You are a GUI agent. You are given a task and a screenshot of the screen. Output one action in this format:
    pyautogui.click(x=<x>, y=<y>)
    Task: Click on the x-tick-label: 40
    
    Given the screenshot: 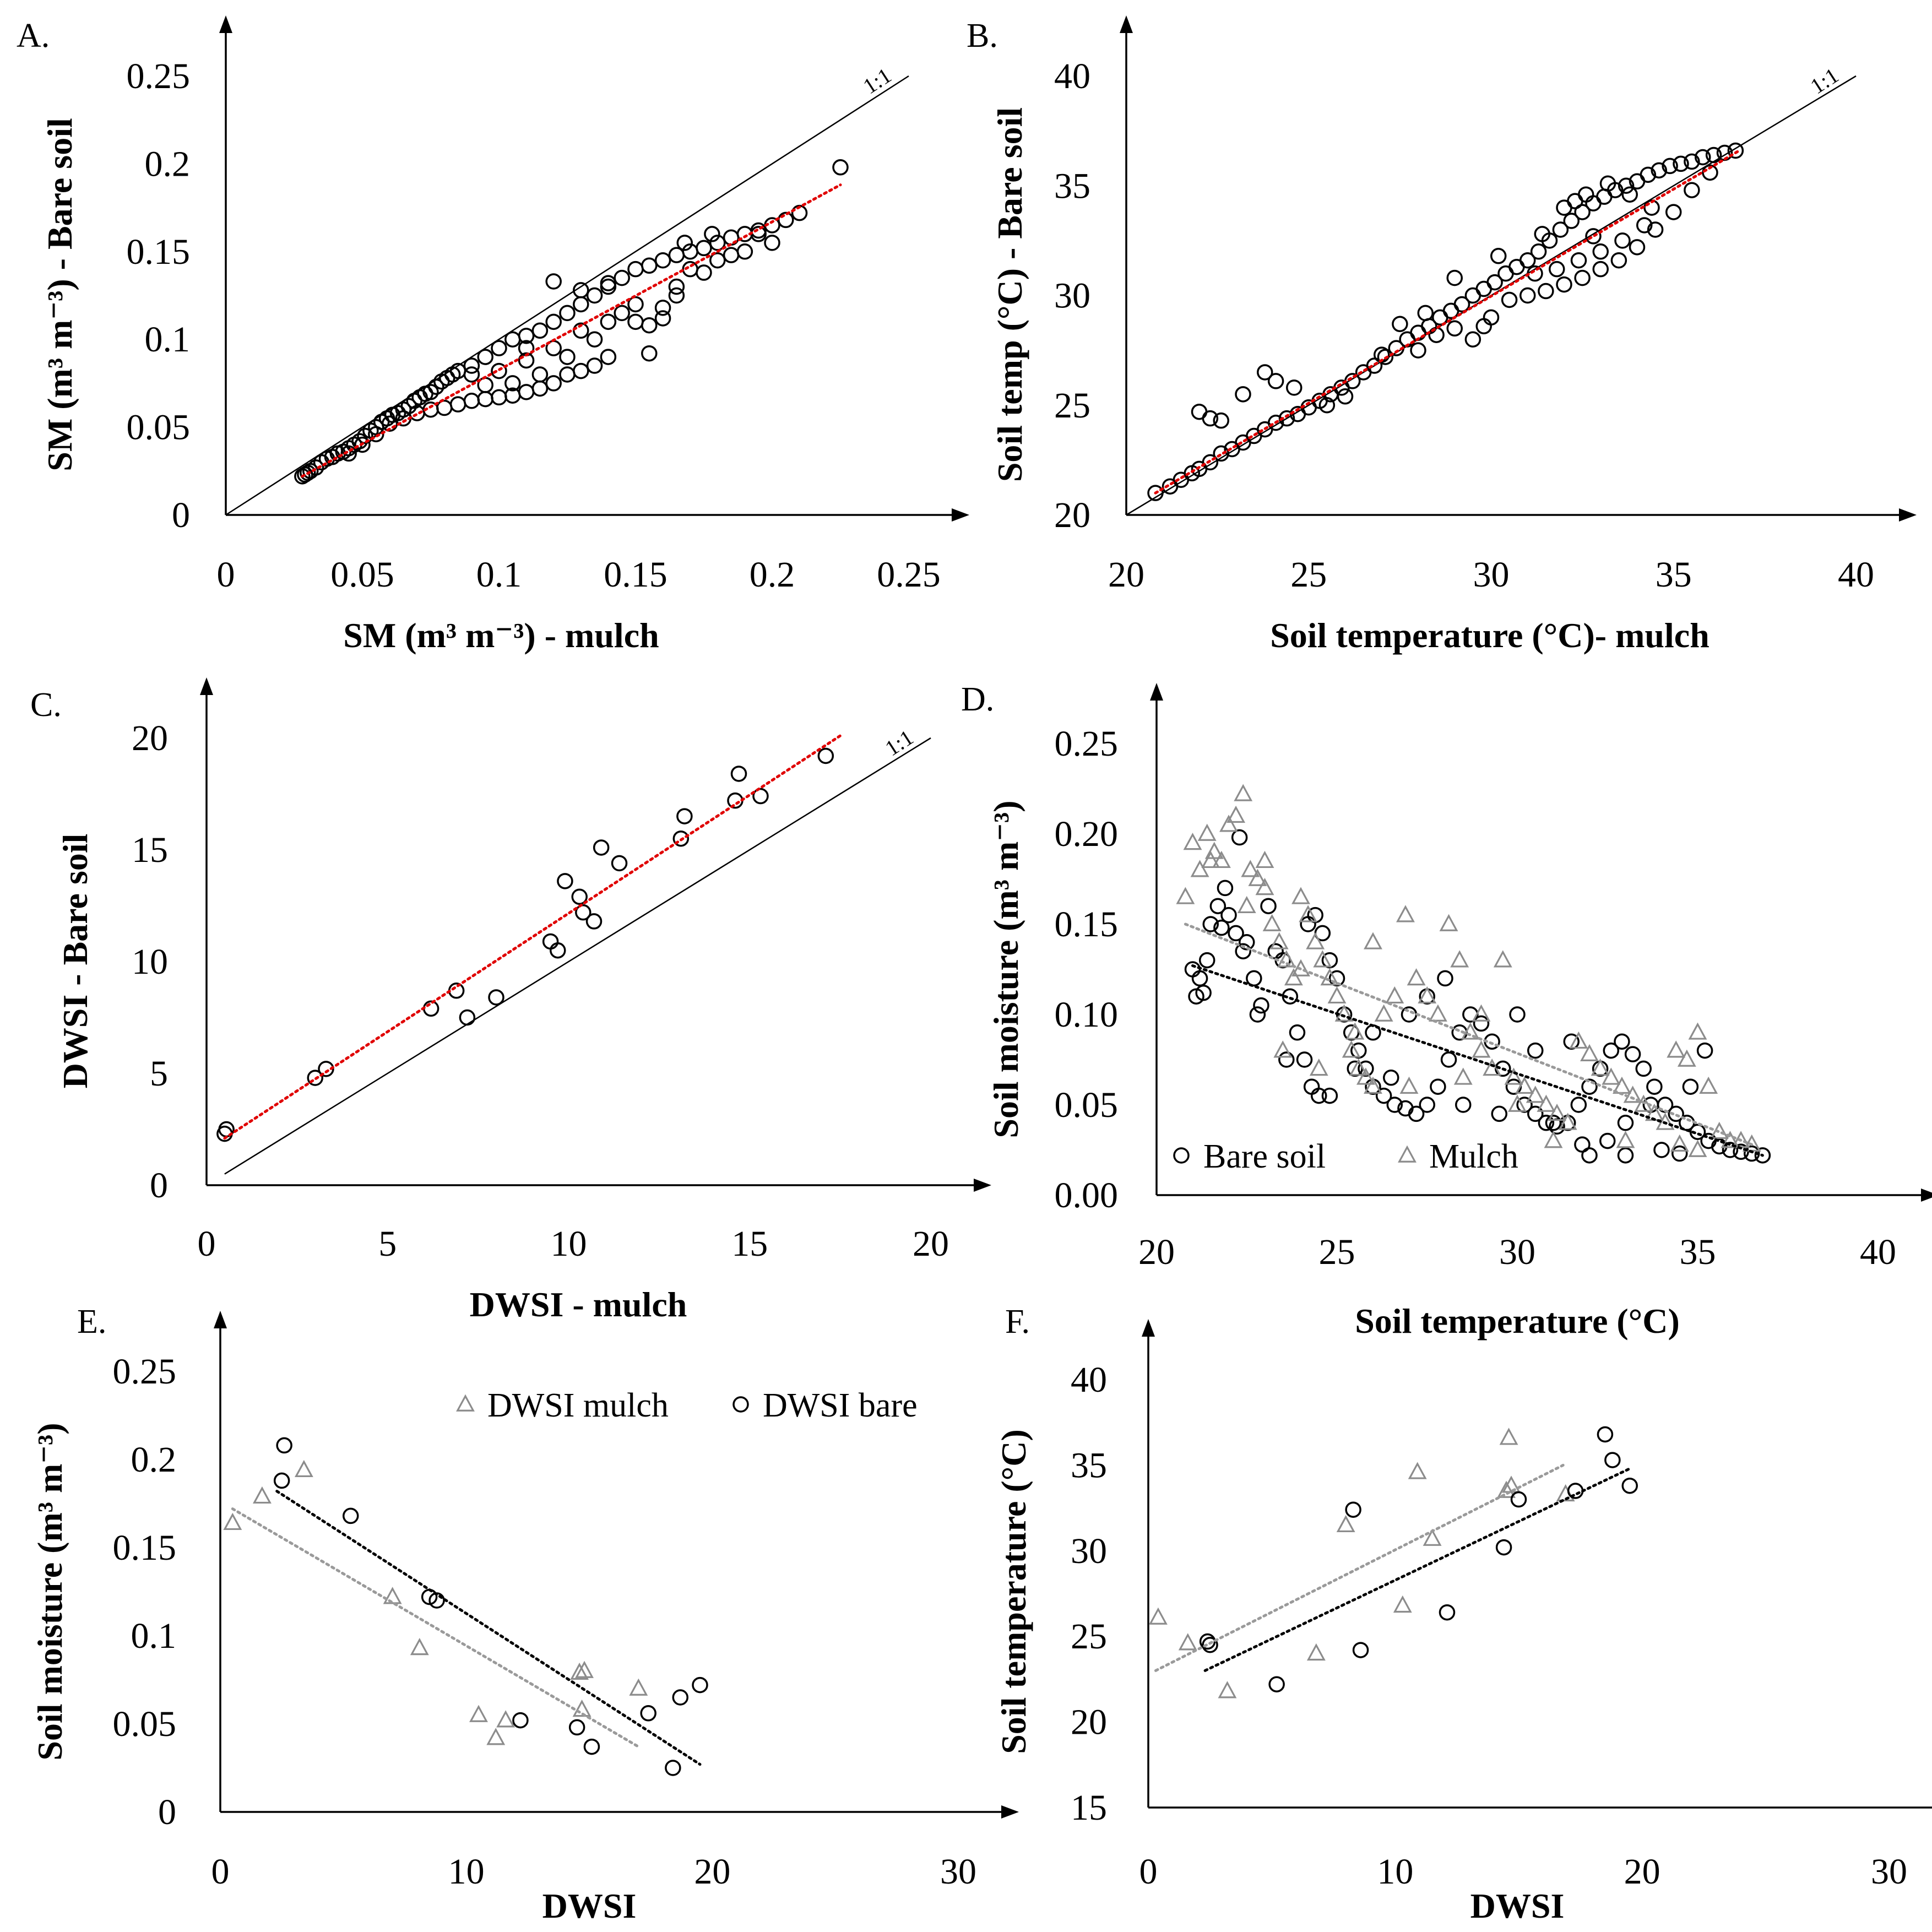 What is the action you would take?
    pyautogui.click(x=1878, y=1252)
    